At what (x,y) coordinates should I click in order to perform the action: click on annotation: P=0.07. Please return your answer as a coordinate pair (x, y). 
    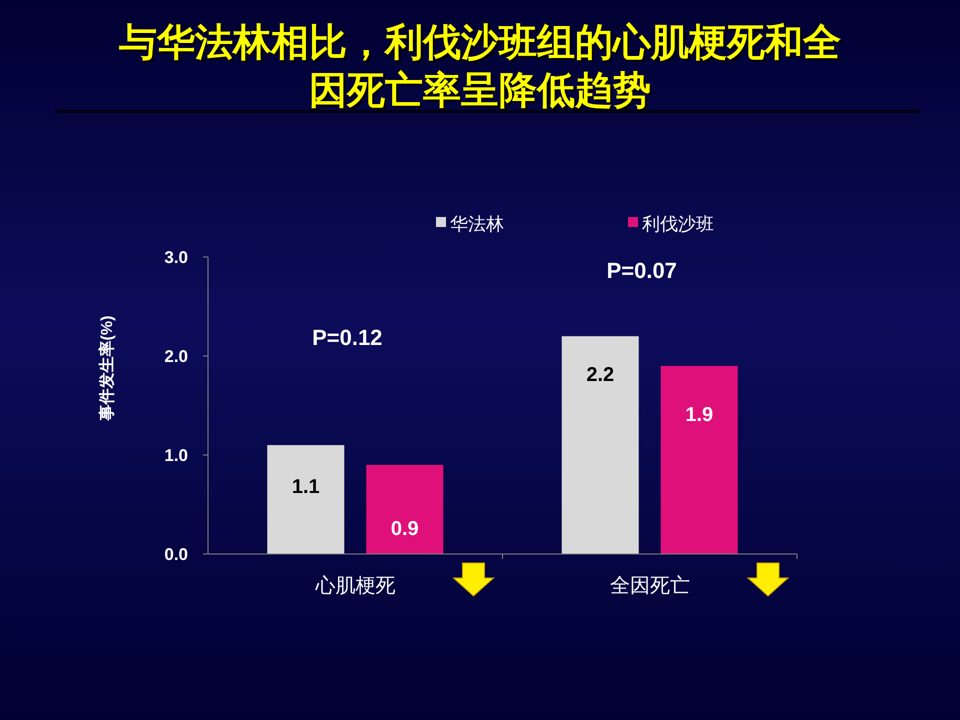
    Looking at the image, I should click on (641, 271).